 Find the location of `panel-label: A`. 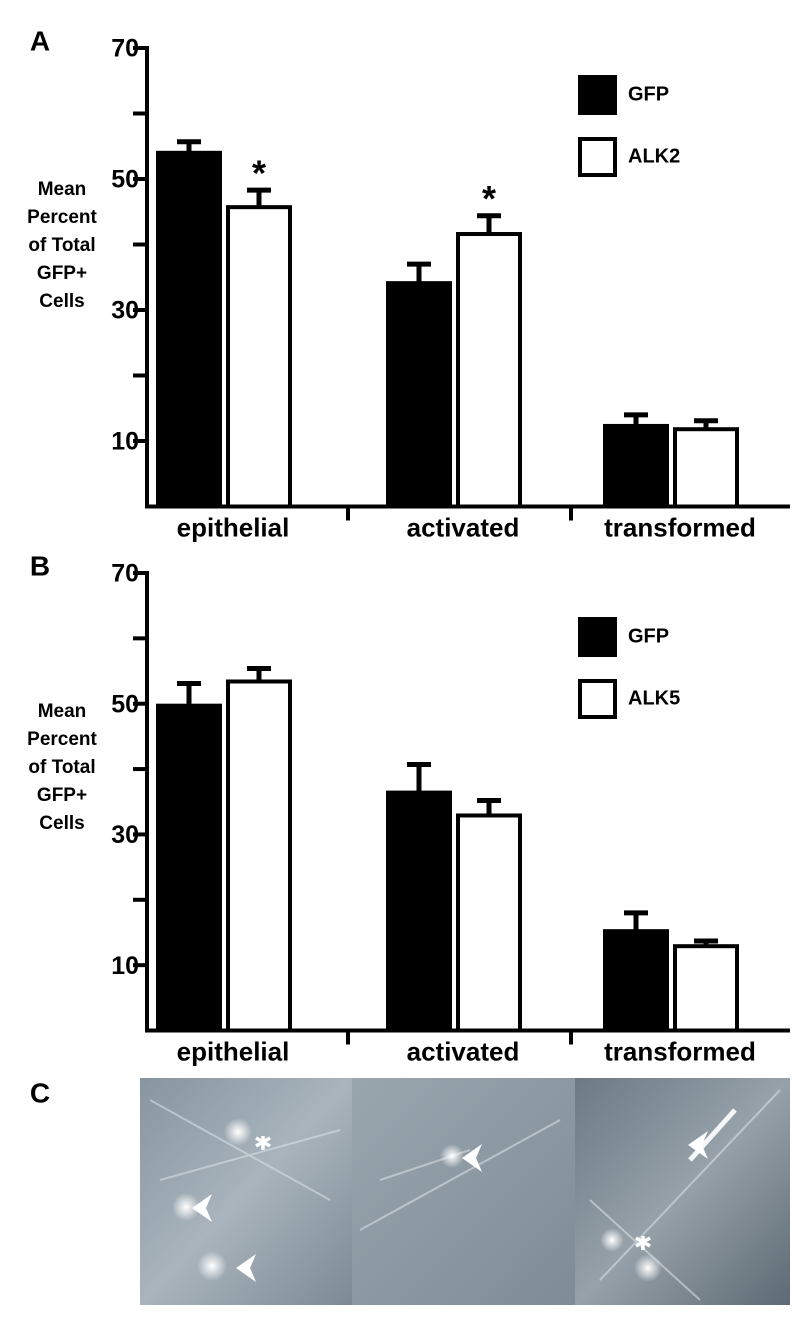

panel-label: A is located at coordinates (40, 40).